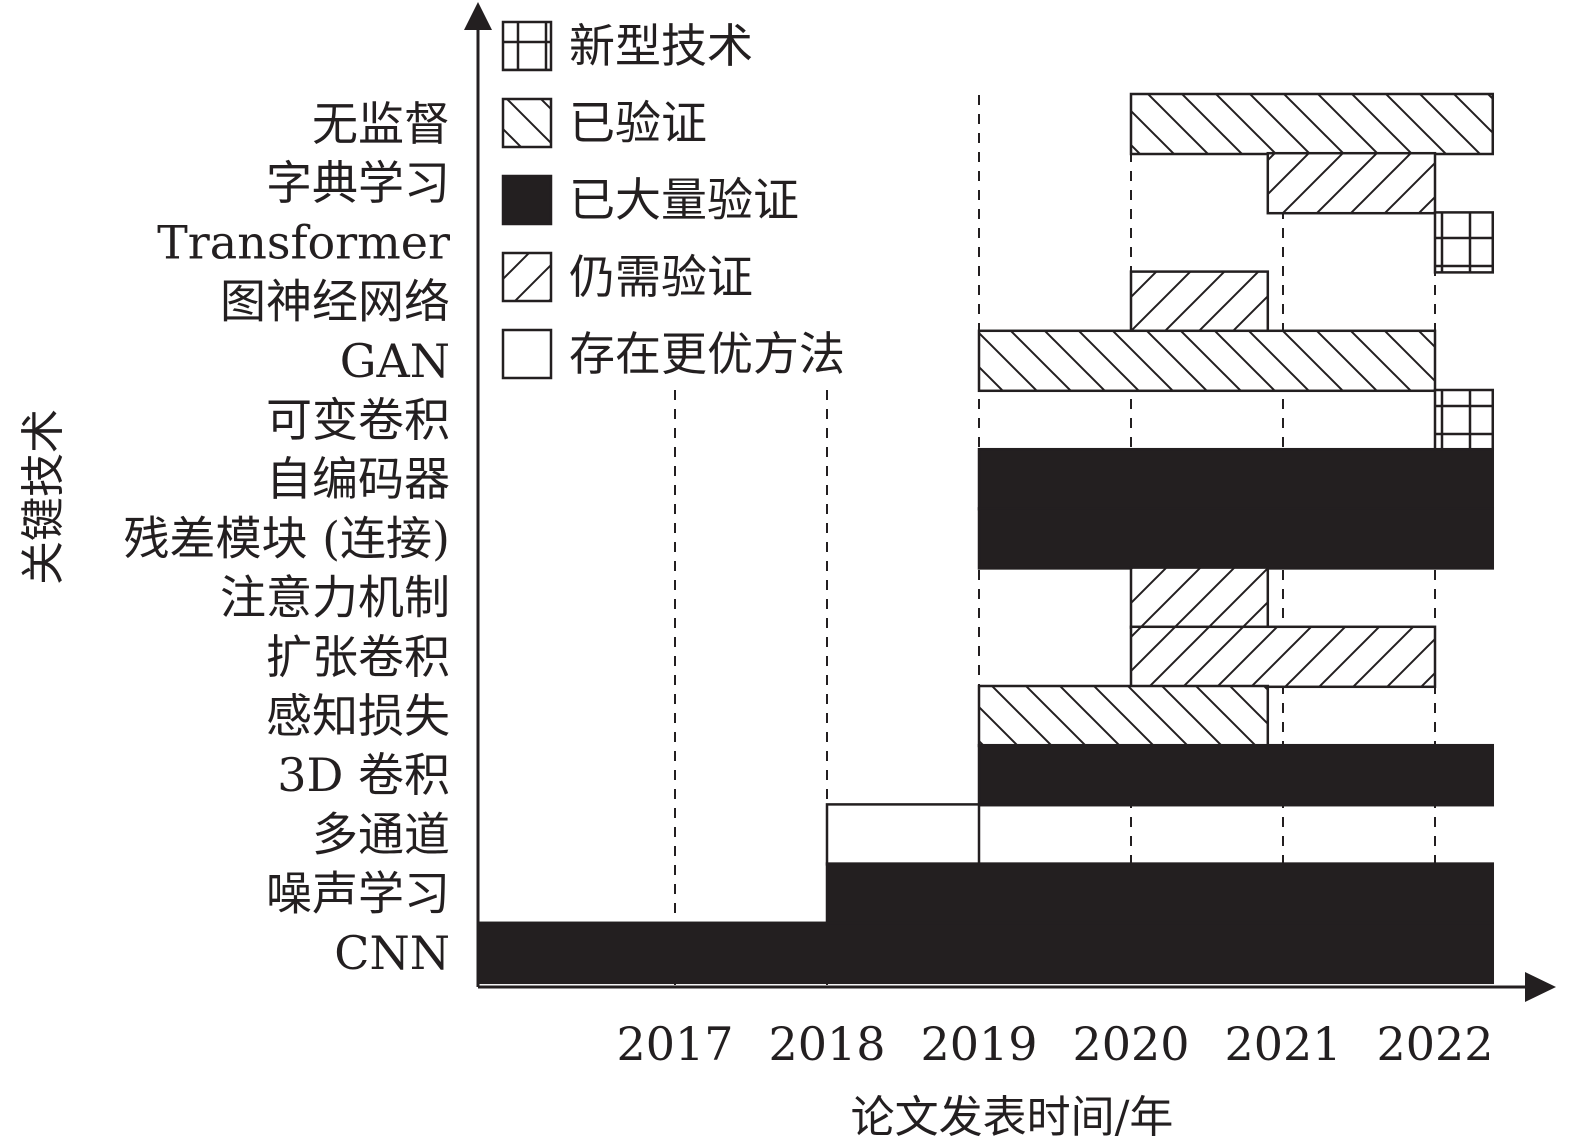 The image size is (1575, 1146). Describe the element at coordinates (527, 200) in the screenshot. I see `legend-swatch-widely_verified` at that location.